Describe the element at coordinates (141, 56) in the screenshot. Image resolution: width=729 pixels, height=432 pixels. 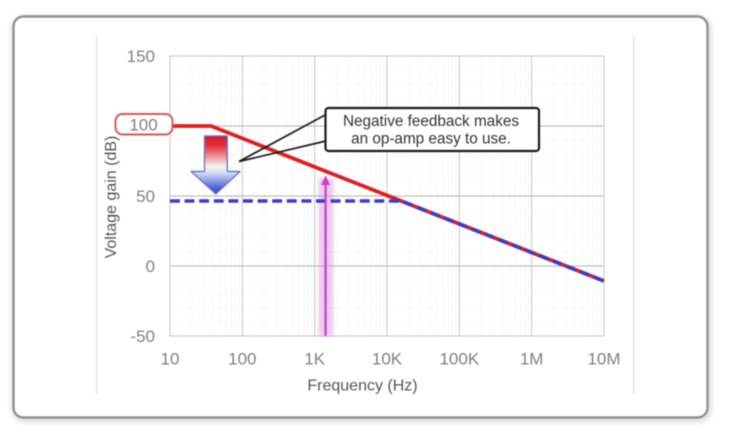
I see `svg-text: 150` at that location.